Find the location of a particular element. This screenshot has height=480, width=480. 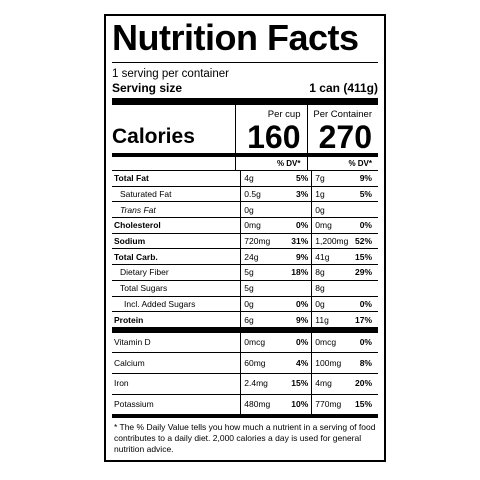

table-row: Saturated Fat 0.5g 3% 1g 5% is located at coordinates (245, 194).